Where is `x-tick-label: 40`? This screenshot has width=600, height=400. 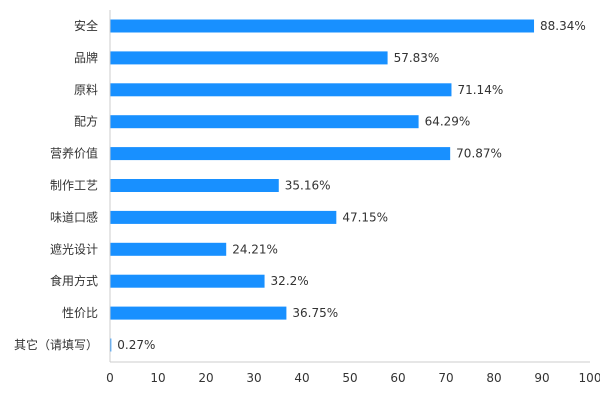
x-tick-label: 40 is located at coordinates (301, 378).